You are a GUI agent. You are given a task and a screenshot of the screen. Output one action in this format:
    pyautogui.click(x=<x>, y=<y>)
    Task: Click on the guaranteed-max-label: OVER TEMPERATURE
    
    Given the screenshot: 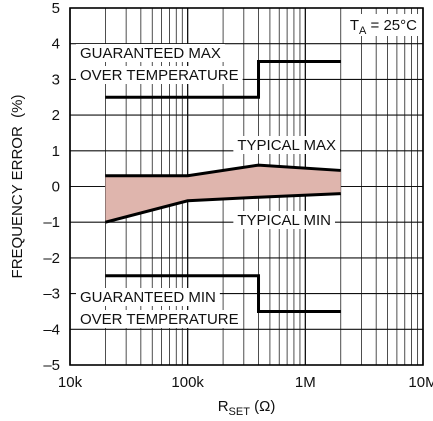 What is the action you would take?
    pyautogui.click(x=159, y=75)
    